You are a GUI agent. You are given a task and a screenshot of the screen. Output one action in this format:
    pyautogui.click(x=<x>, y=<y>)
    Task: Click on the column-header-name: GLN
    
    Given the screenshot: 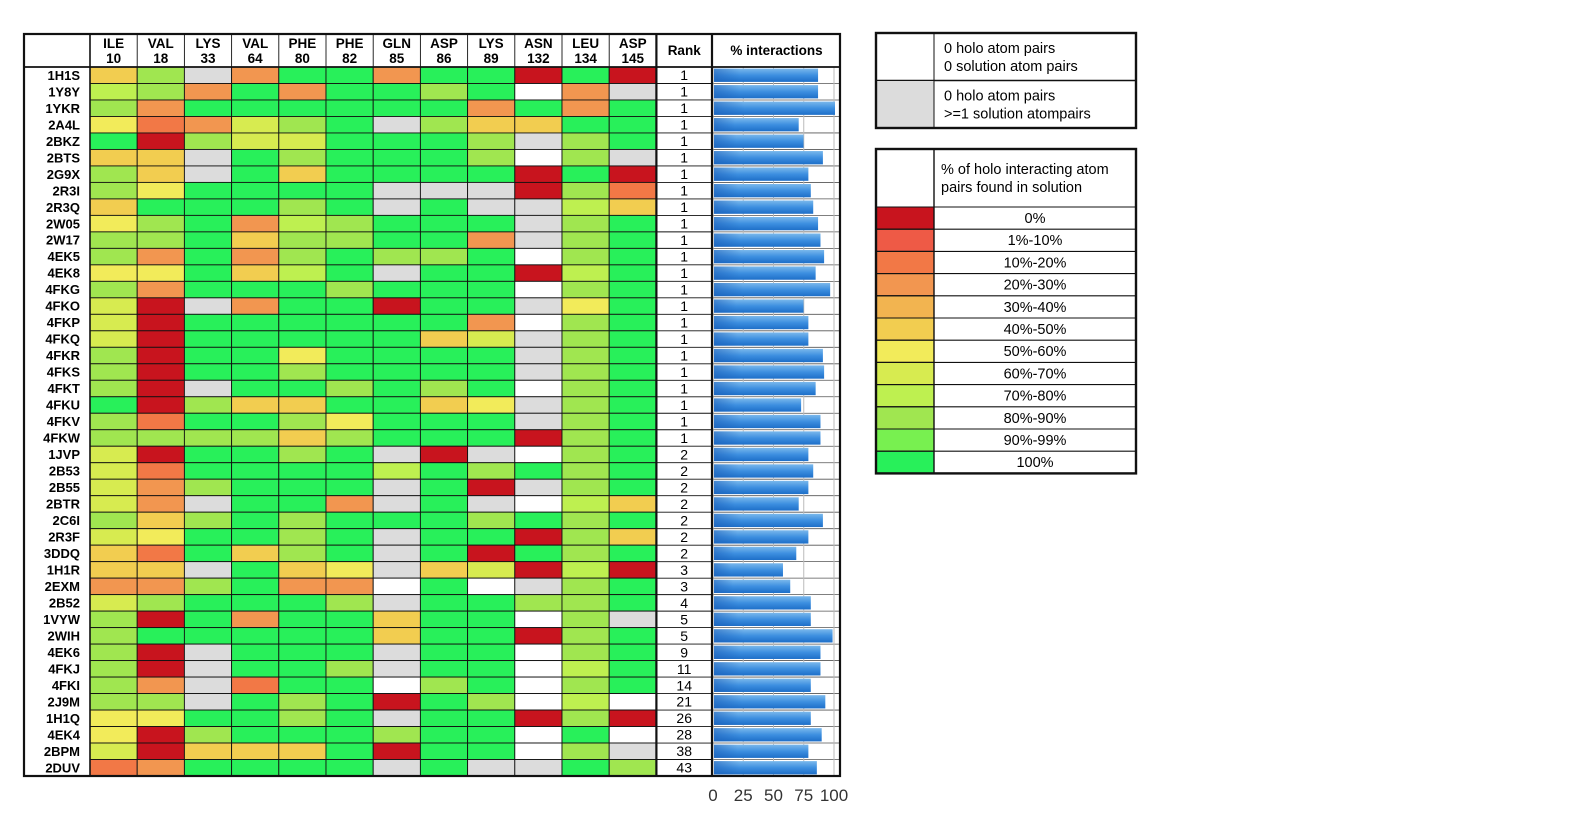 What is the action you would take?
    pyautogui.click(x=397, y=43)
    